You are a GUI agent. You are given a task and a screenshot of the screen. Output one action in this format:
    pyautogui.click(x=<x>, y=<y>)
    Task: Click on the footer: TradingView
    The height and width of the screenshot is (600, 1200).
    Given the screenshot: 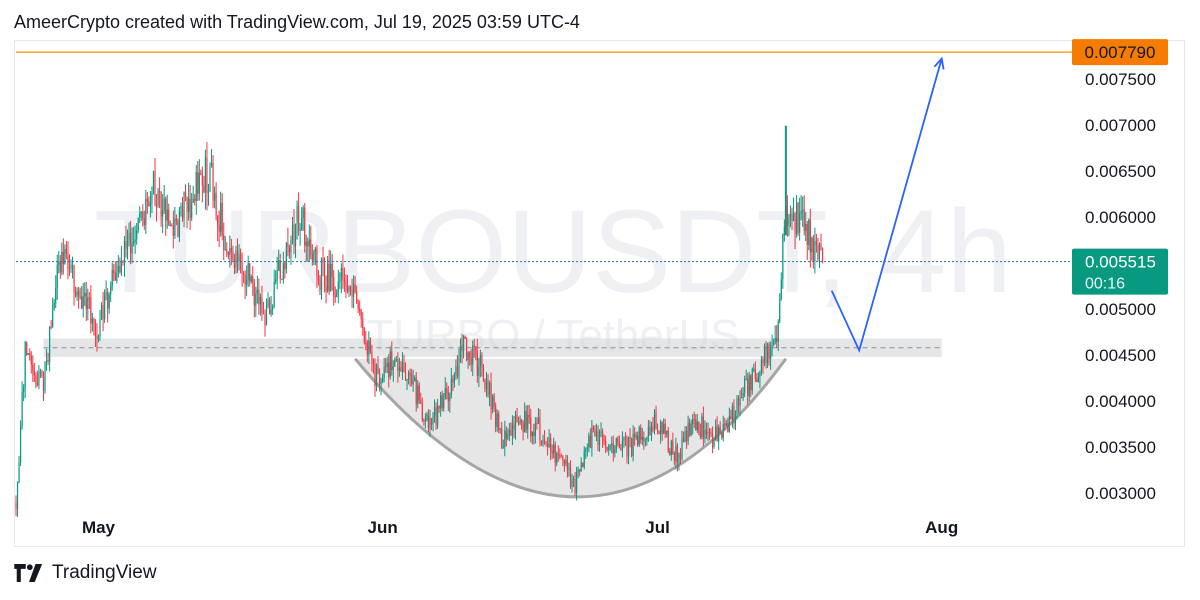 What is the action you would take?
    pyautogui.click(x=85, y=573)
    